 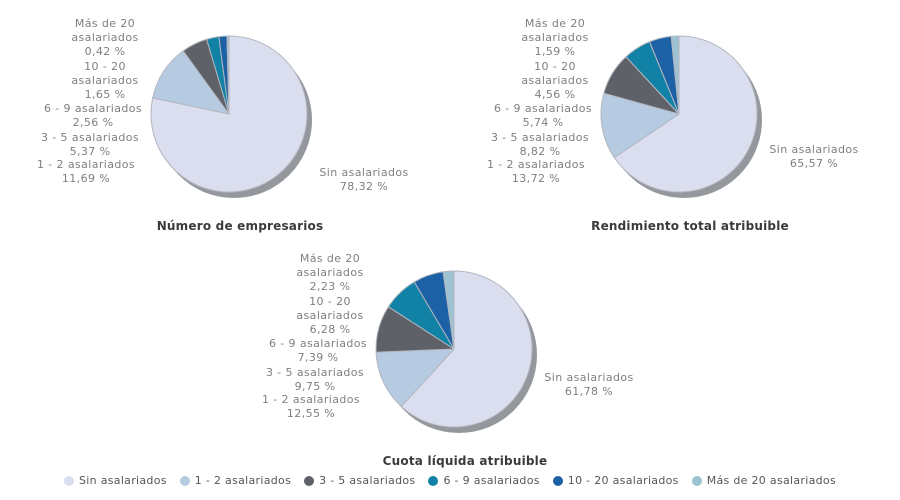 I want to click on legend-item-label: 6 - 9 asalariados, so click(x=491, y=480).